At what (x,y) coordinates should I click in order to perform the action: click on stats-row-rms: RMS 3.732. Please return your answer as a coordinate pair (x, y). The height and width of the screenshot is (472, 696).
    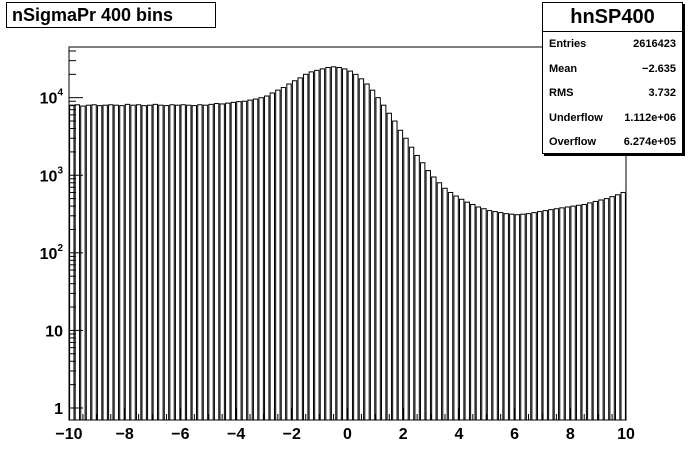
    Looking at the image, I should click on (612, 93).